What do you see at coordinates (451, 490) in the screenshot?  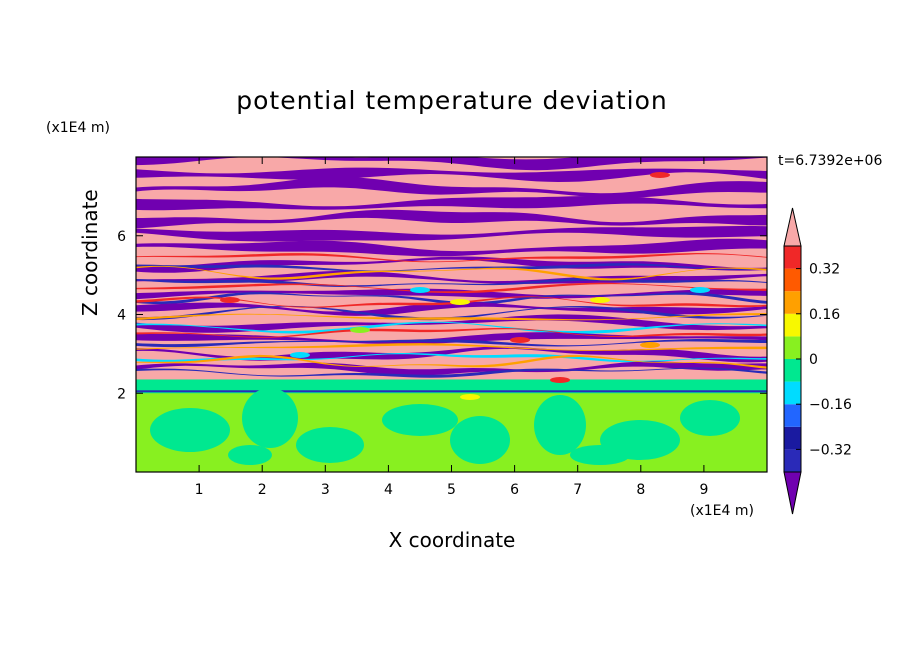 I see `x-tick-label: 5` at bounding box center [451, 490].